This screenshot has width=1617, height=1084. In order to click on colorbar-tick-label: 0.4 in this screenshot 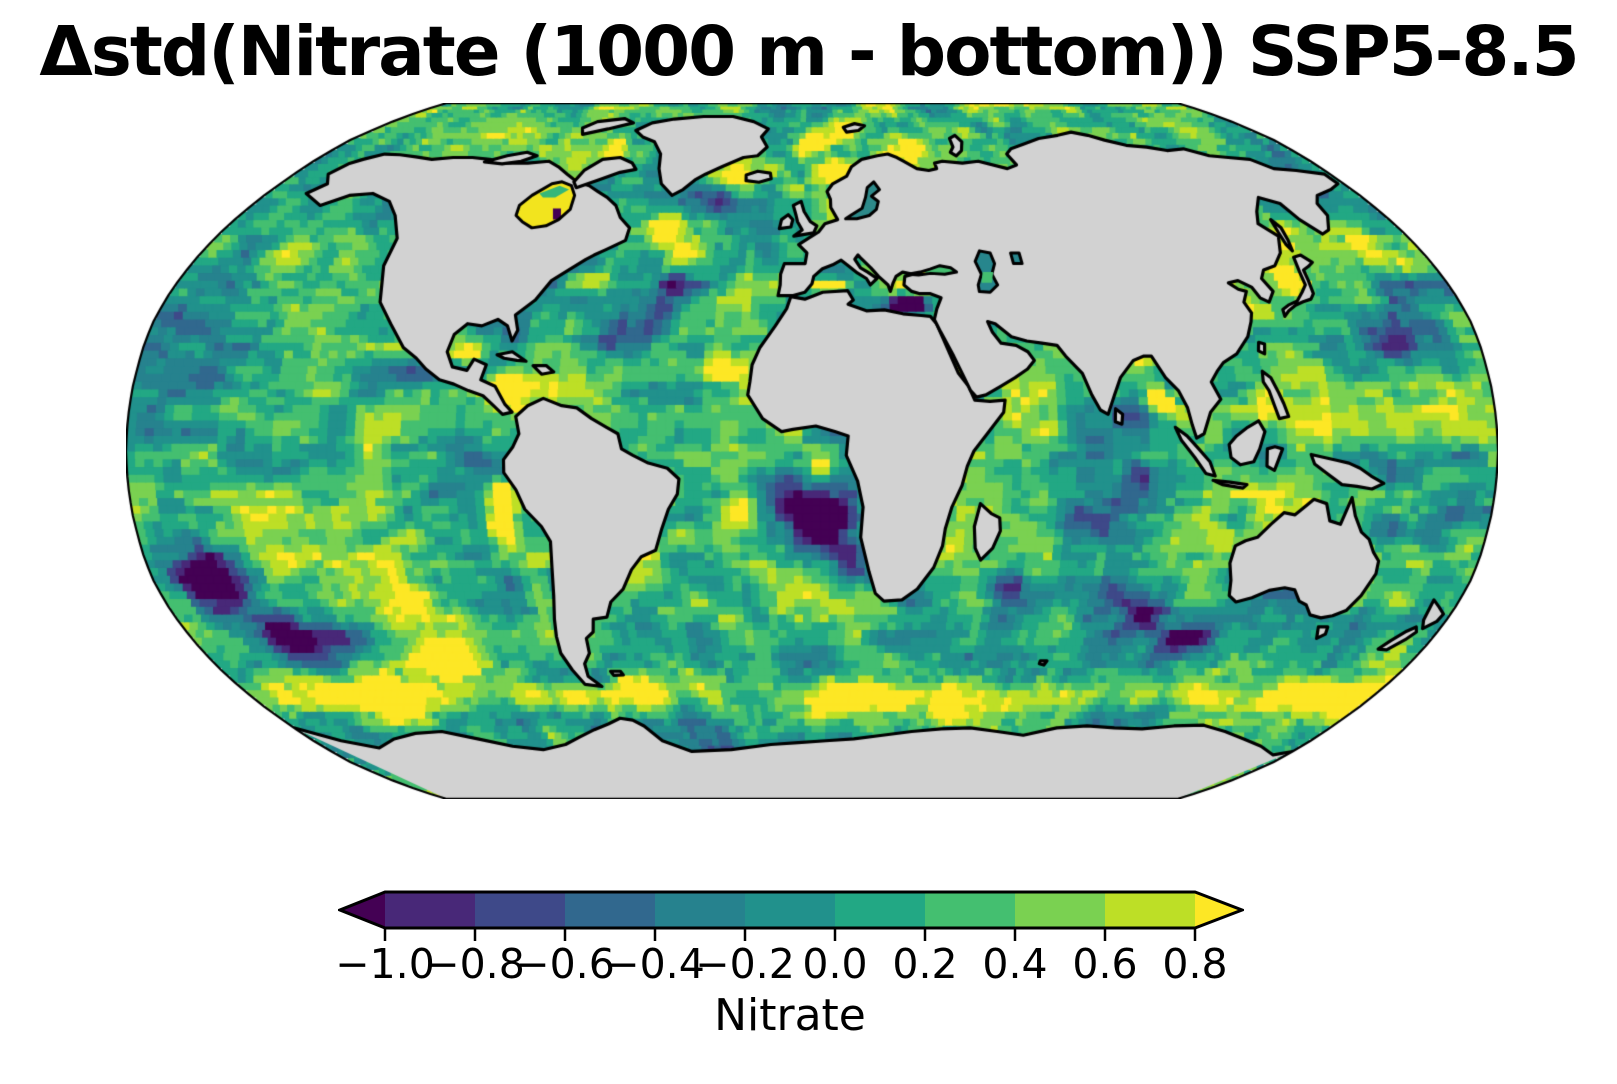, I will do `click(1015, 964)`.